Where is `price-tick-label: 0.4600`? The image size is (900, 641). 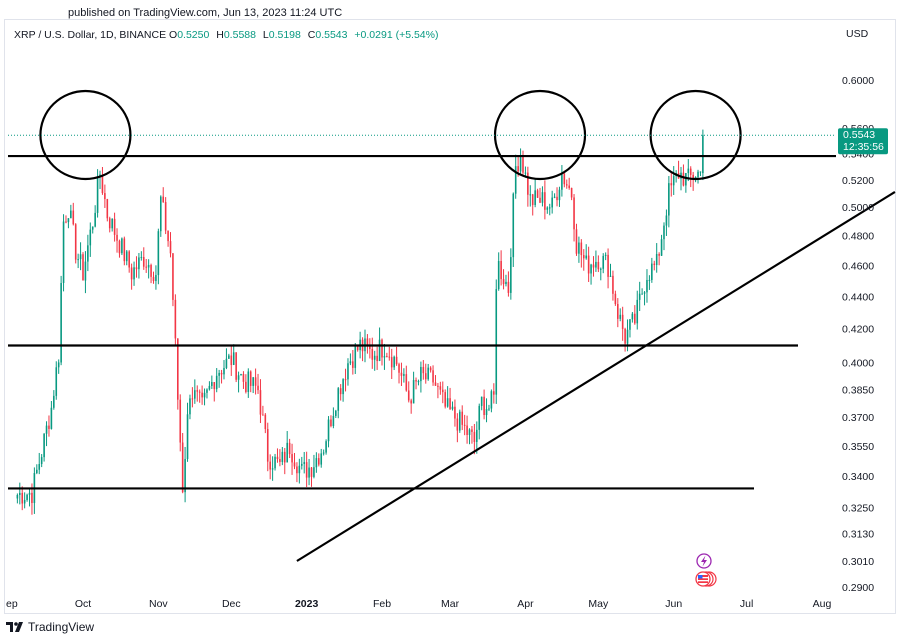 price-tick-label: 0.4600 is located at coordinates (858, 266).